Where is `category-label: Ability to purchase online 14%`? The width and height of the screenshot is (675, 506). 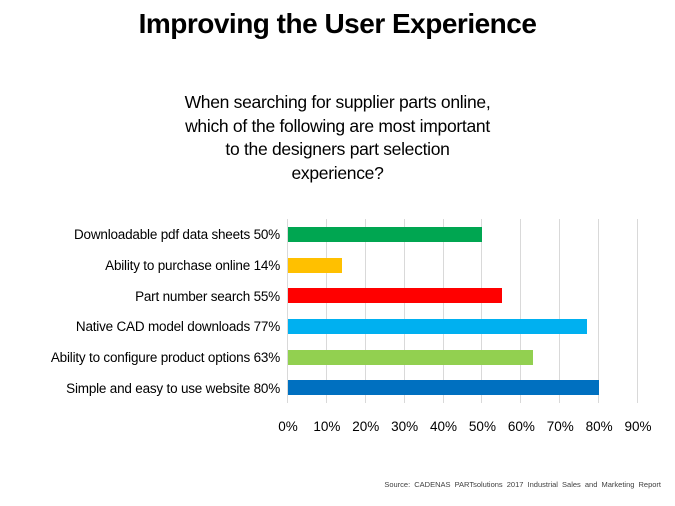
category-label: Ability to purchase online 14% is located at coordinates (192, 265).